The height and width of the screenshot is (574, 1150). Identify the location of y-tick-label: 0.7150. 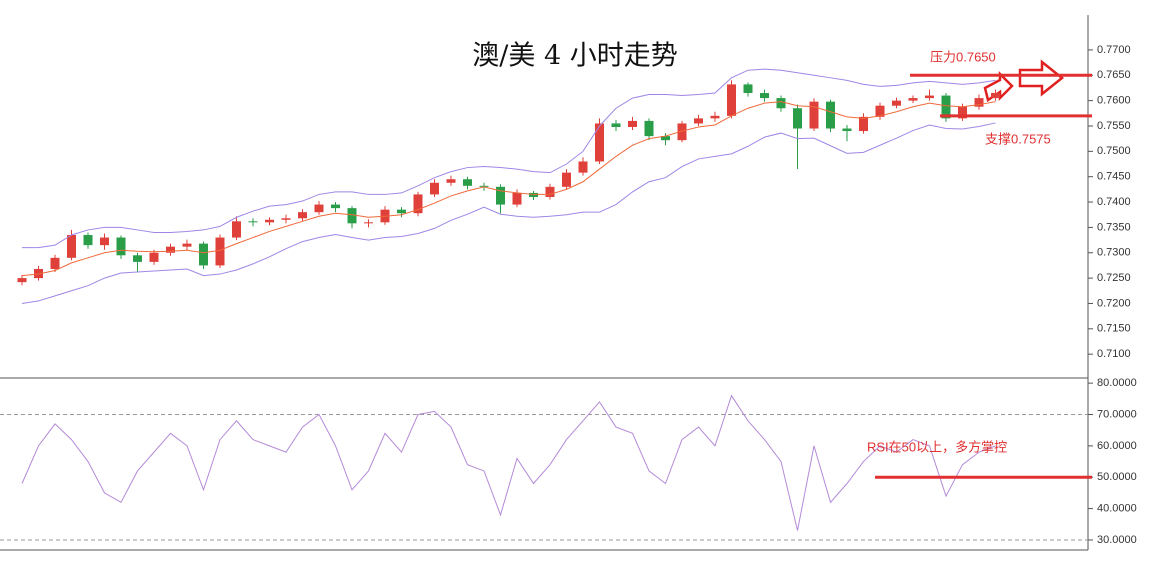
(1114, 329).